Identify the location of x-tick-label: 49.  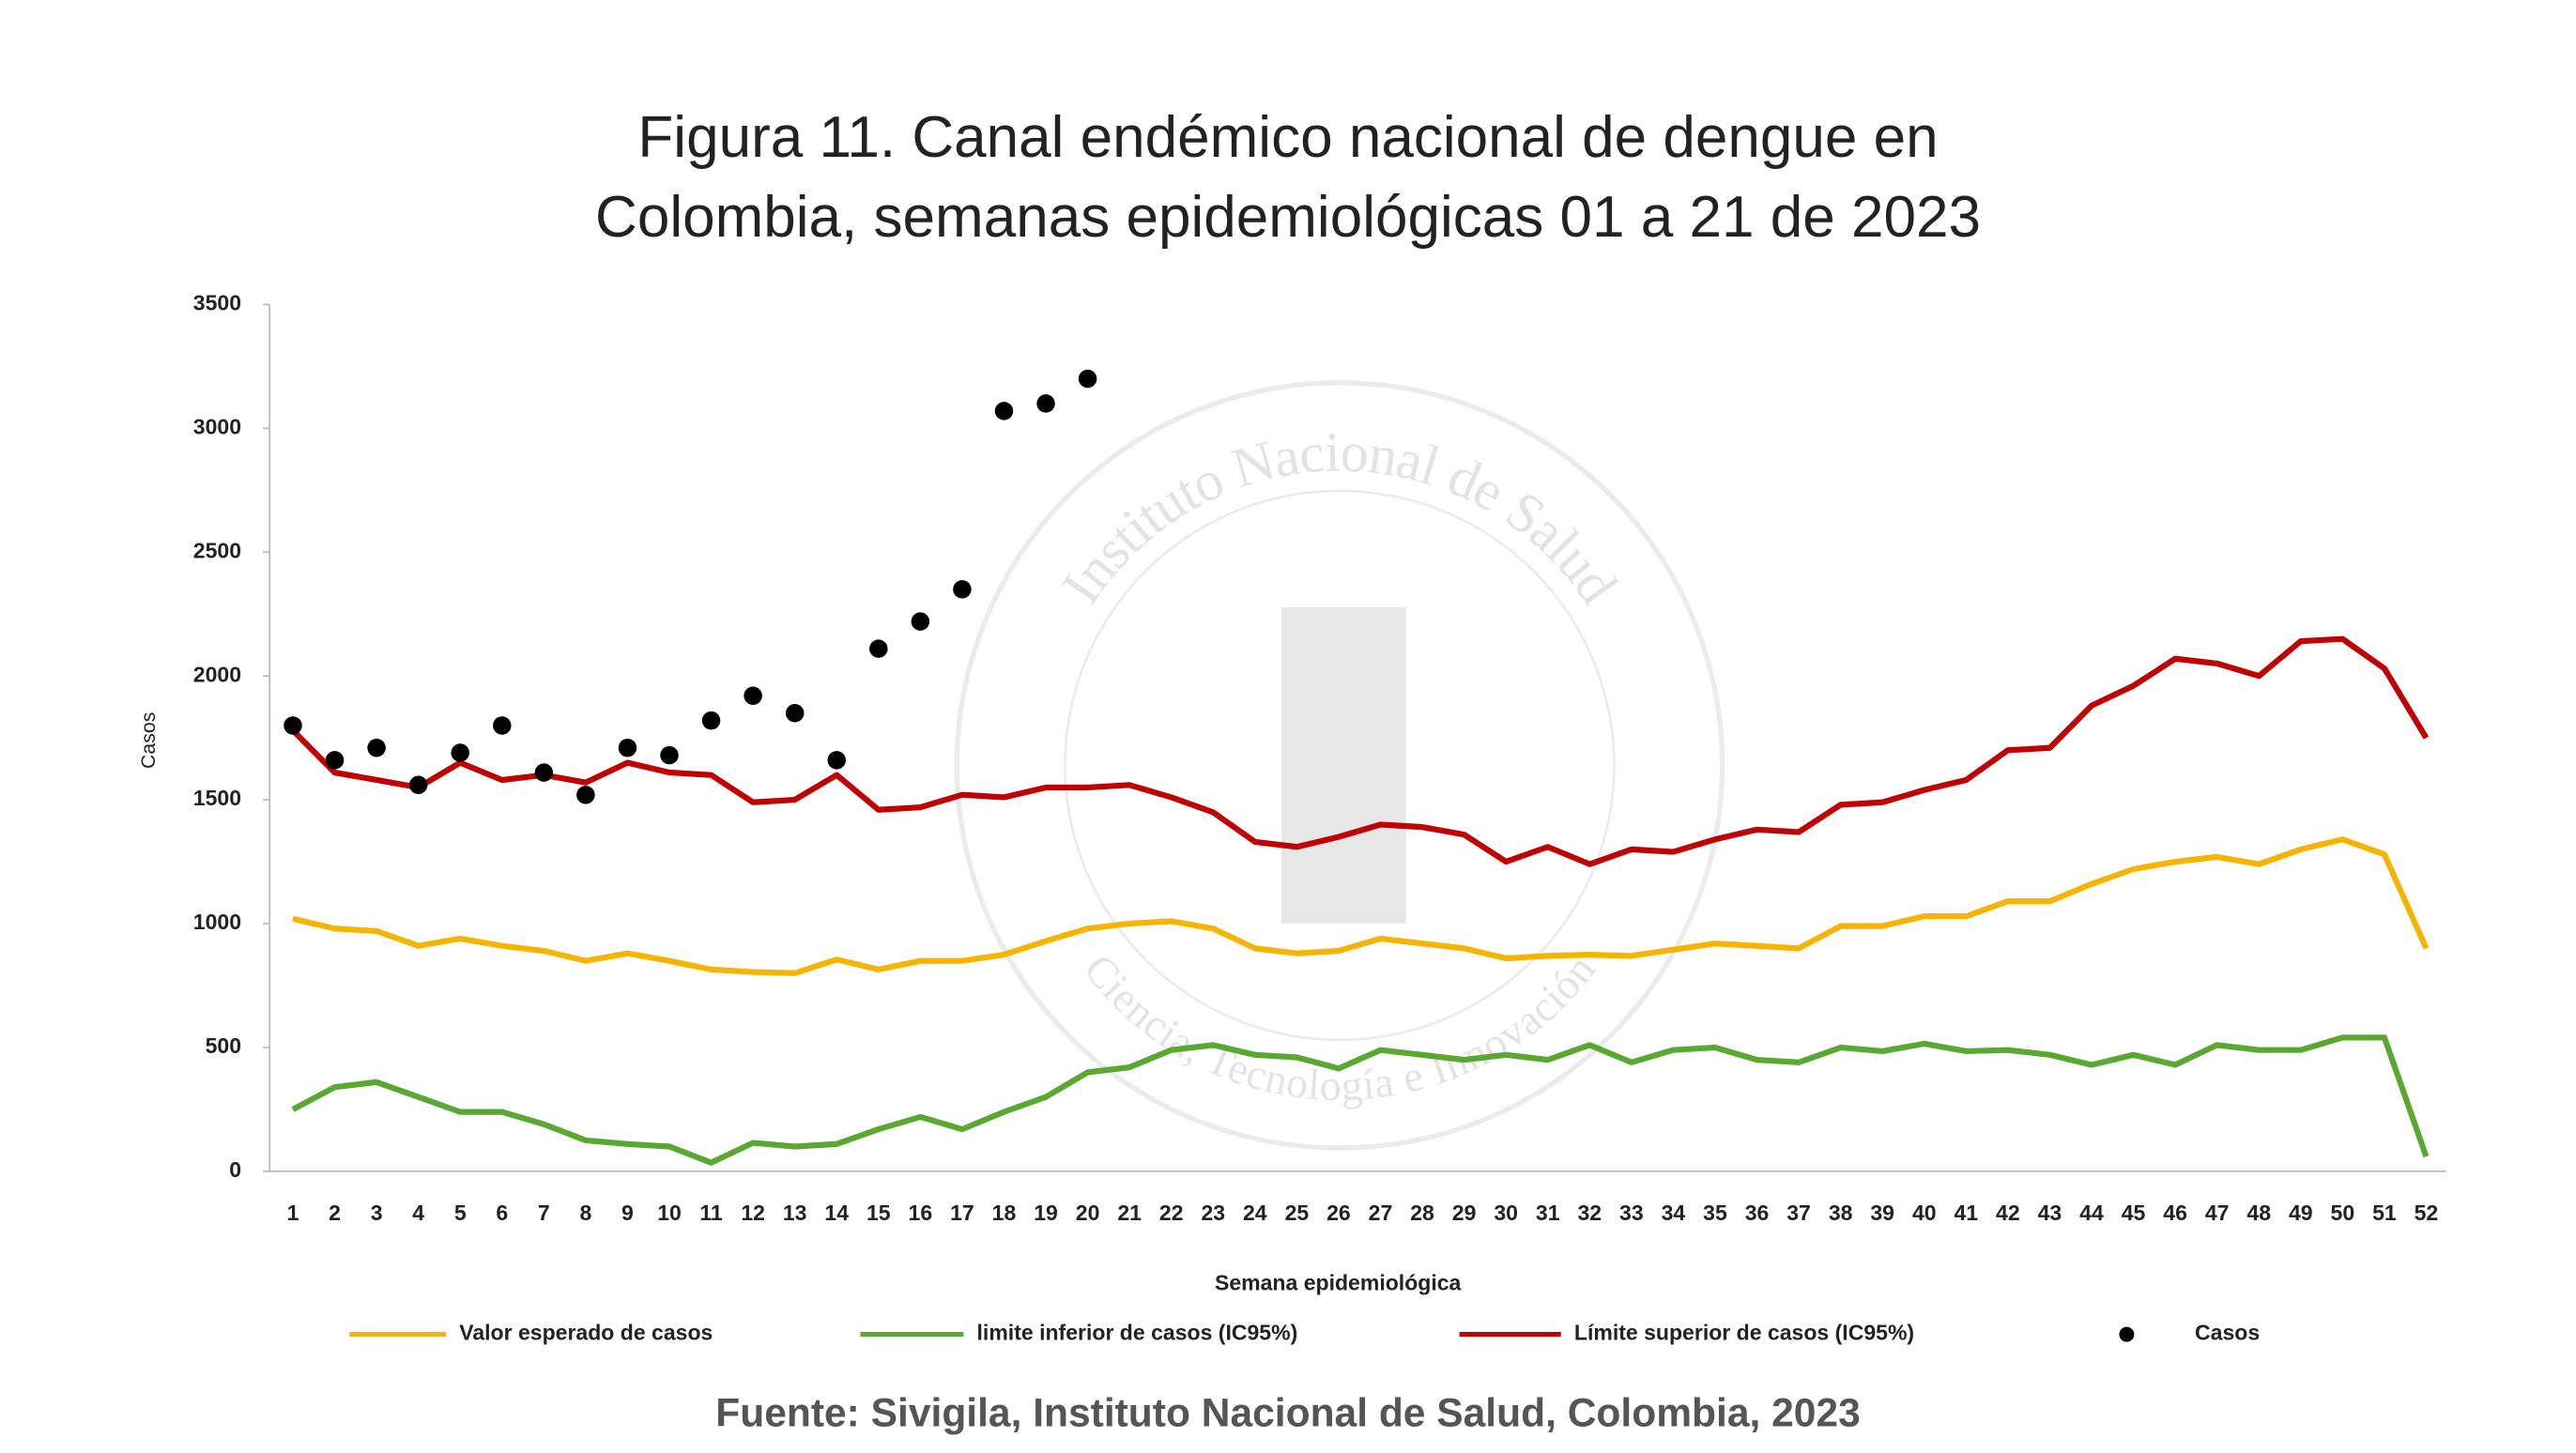
(2301, 1213).